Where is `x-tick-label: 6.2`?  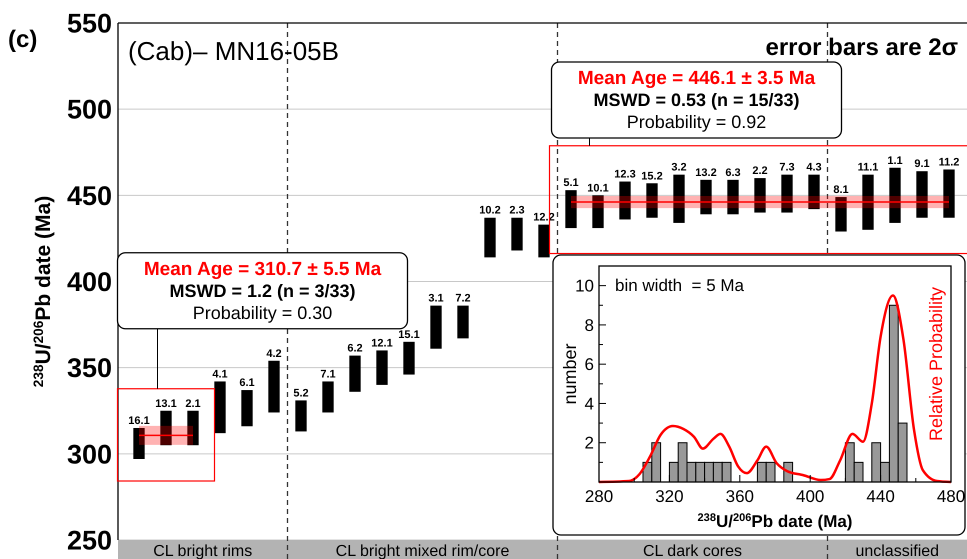 x-tick-label: 6.2 is located at coordinates (355, 348).